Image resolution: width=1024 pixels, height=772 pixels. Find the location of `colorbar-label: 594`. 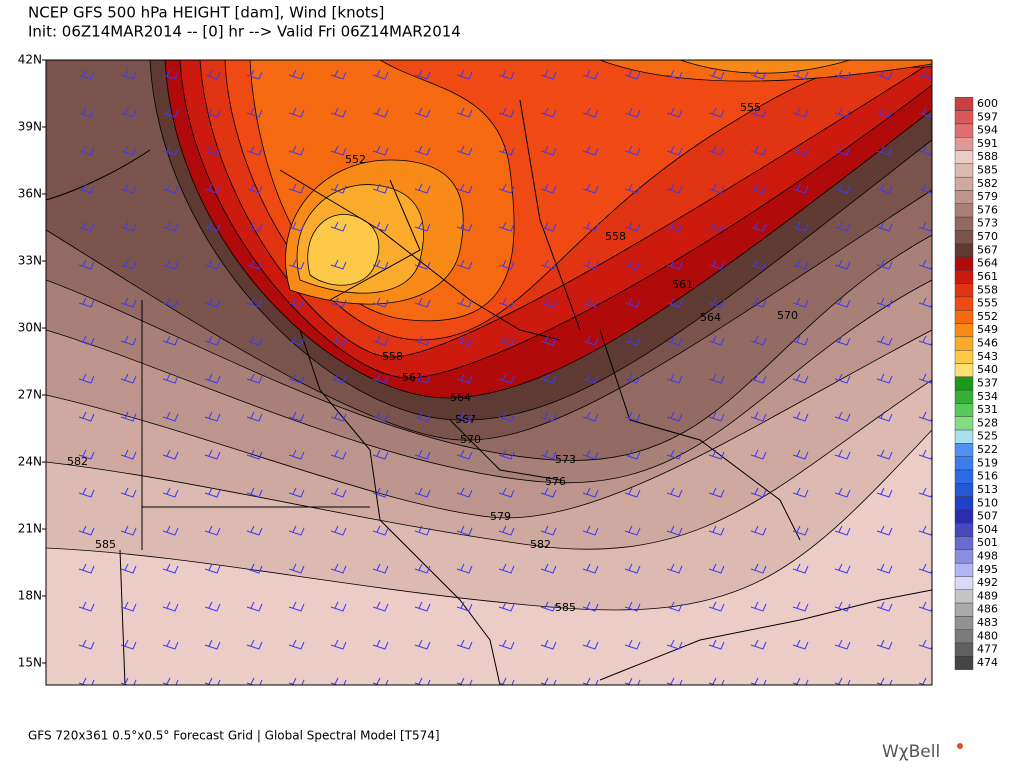

colorbar-label: 594 is located at coordinates (987, 130).